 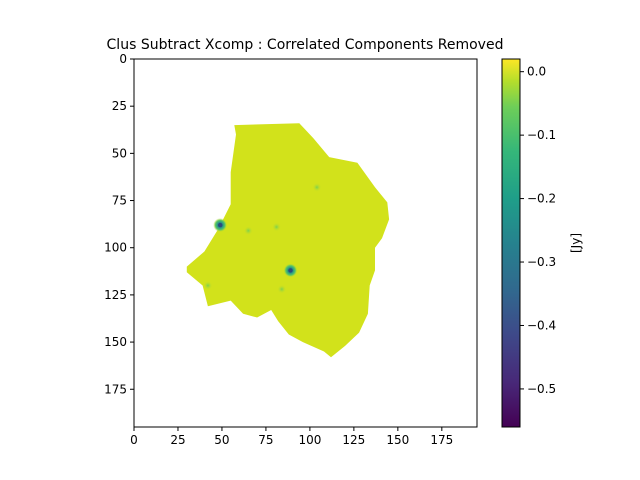 What do you see at coordinates (541, 325) in the screenshot?
I see `colorbar-tick-label: −0.4` at bounding box center [541, 325].